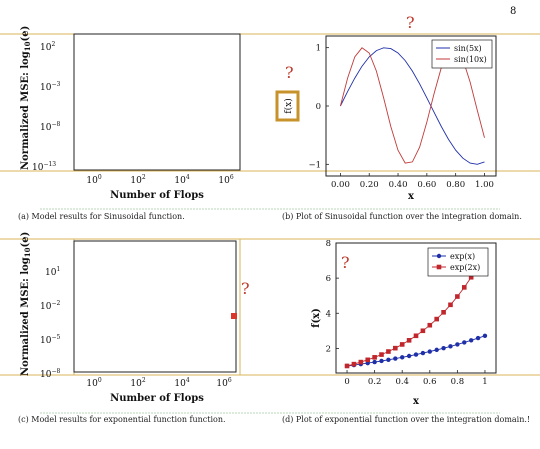 The image size is (540, 449). I want to click on x-tick-label: 0.2, so click(375, 382).